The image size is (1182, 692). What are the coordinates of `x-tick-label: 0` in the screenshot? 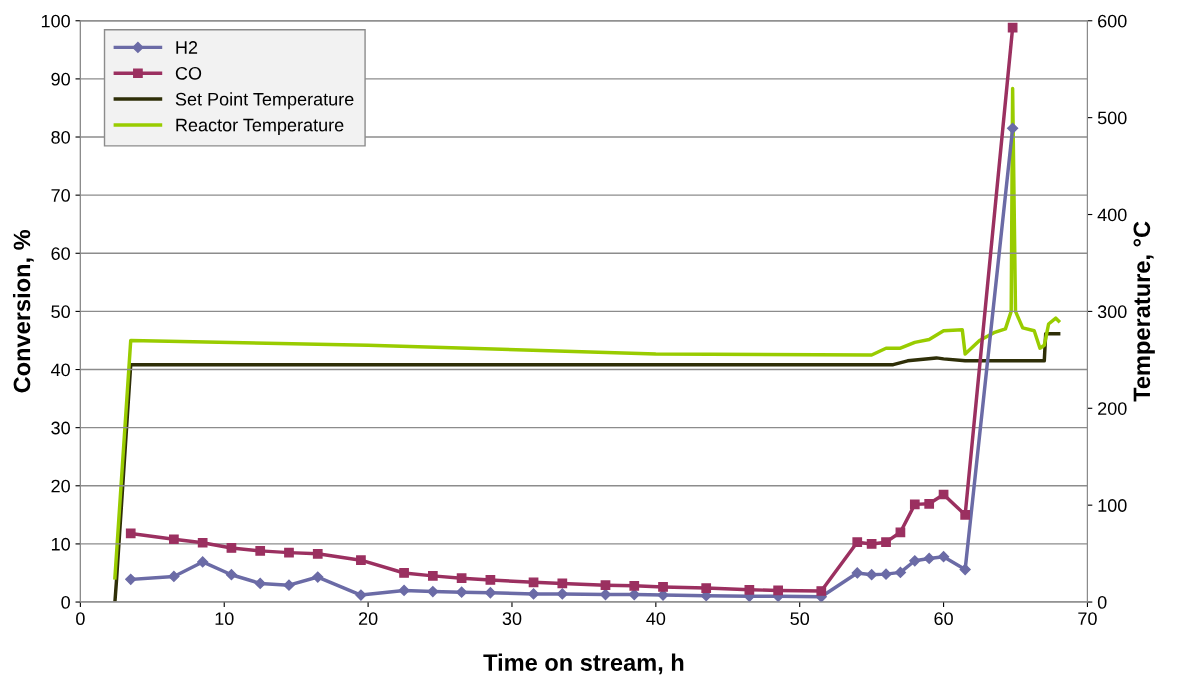 It's located at (80, 619).